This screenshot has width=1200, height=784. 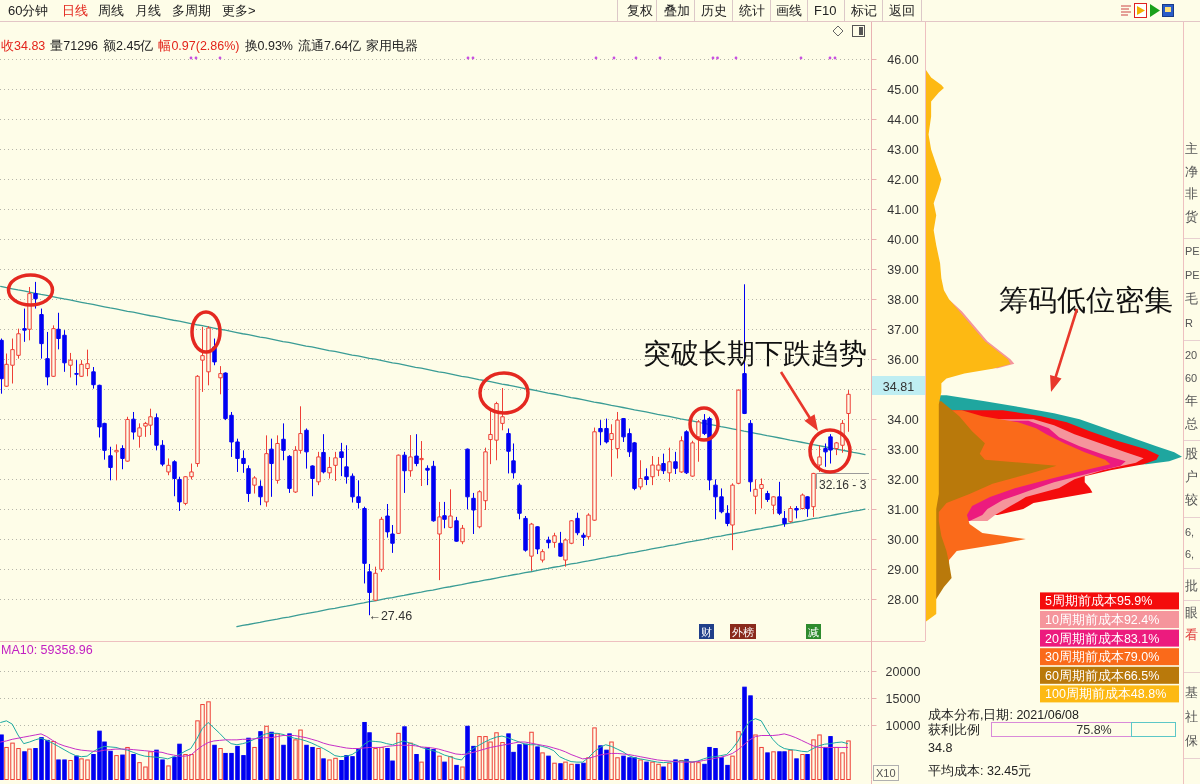 What do you see at coordinates (903, 270) in the screenshot?
I see `y-tick-label: 39.00` at bounding box center [903, 270].